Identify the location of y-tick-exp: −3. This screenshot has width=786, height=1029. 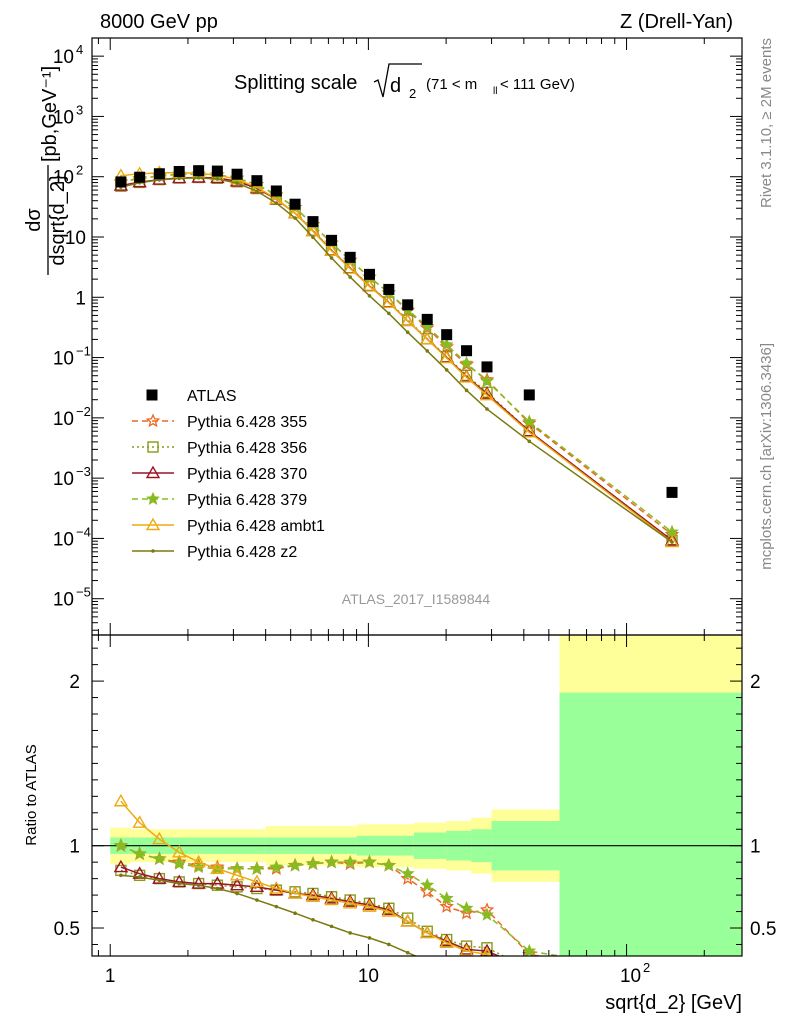
(83, 471).